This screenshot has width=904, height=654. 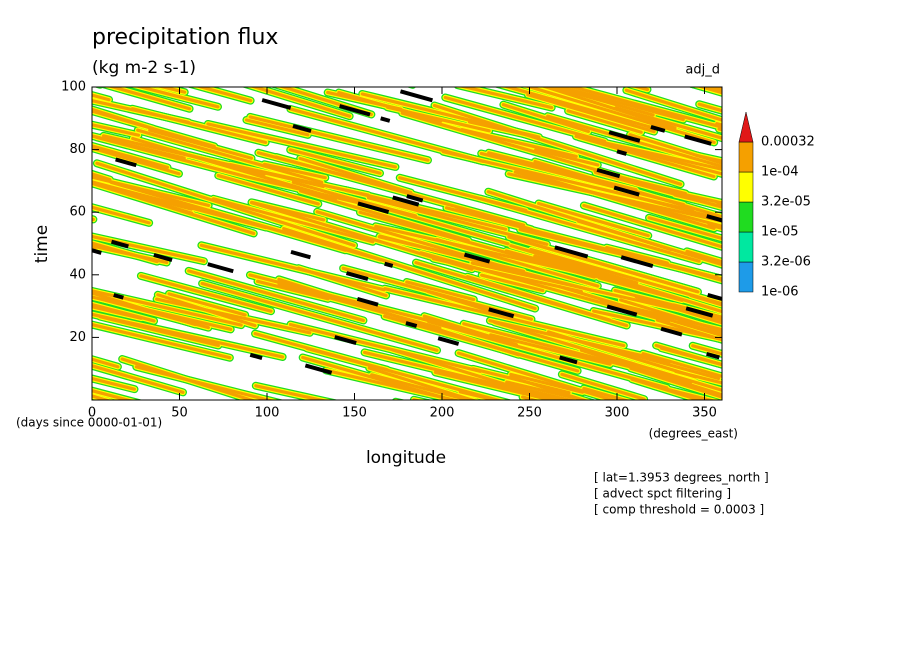 I want to click on x-tick-label: 50, so click(x=179, y=413).